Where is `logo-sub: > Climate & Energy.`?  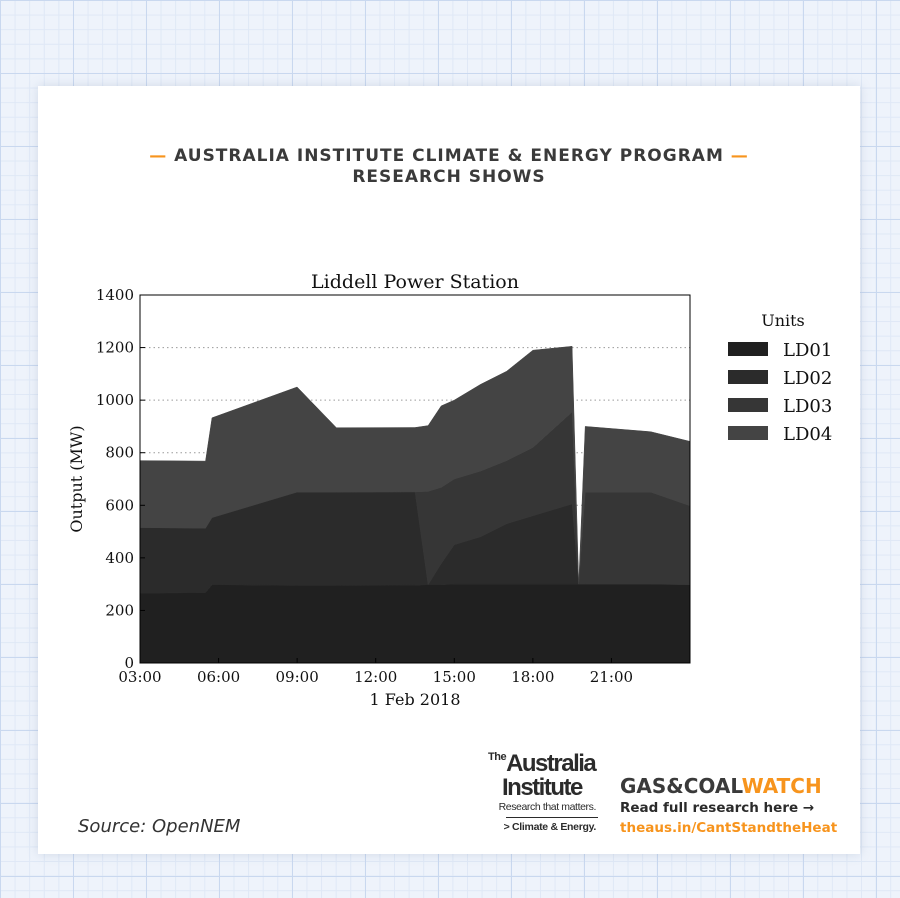 logo-sub: > Climate & Energy. is located at coordinates (550, 826).